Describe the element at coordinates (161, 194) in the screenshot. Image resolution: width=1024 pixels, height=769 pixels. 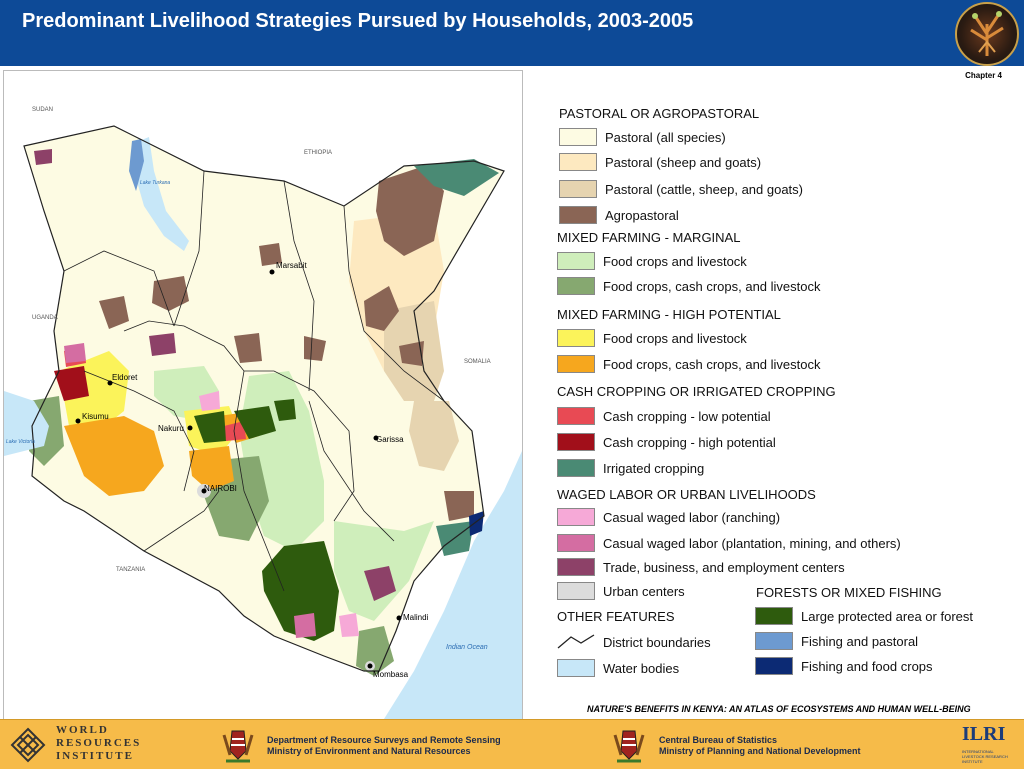
I see `lake-turkana` at that location.